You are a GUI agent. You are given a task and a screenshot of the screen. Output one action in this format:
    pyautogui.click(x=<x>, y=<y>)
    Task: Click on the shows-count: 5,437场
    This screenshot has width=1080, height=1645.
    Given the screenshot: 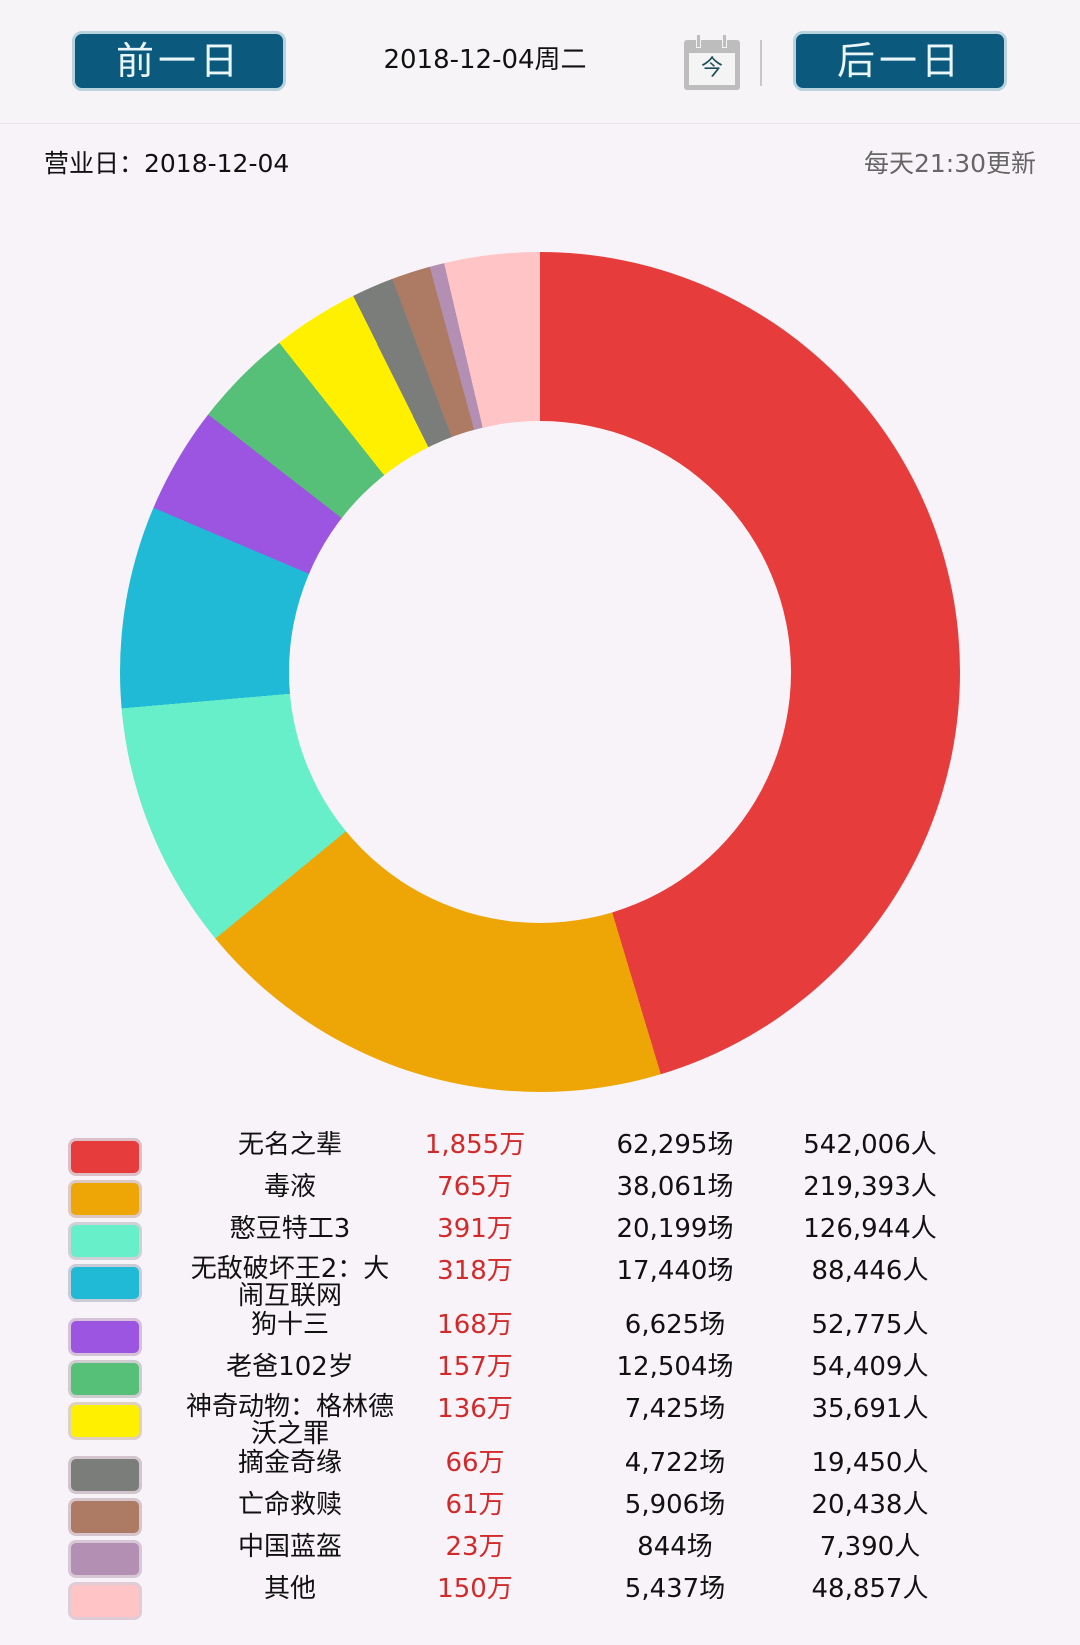 What is the action you would take?
    pyautogui.click(x=675, y=1589)
    